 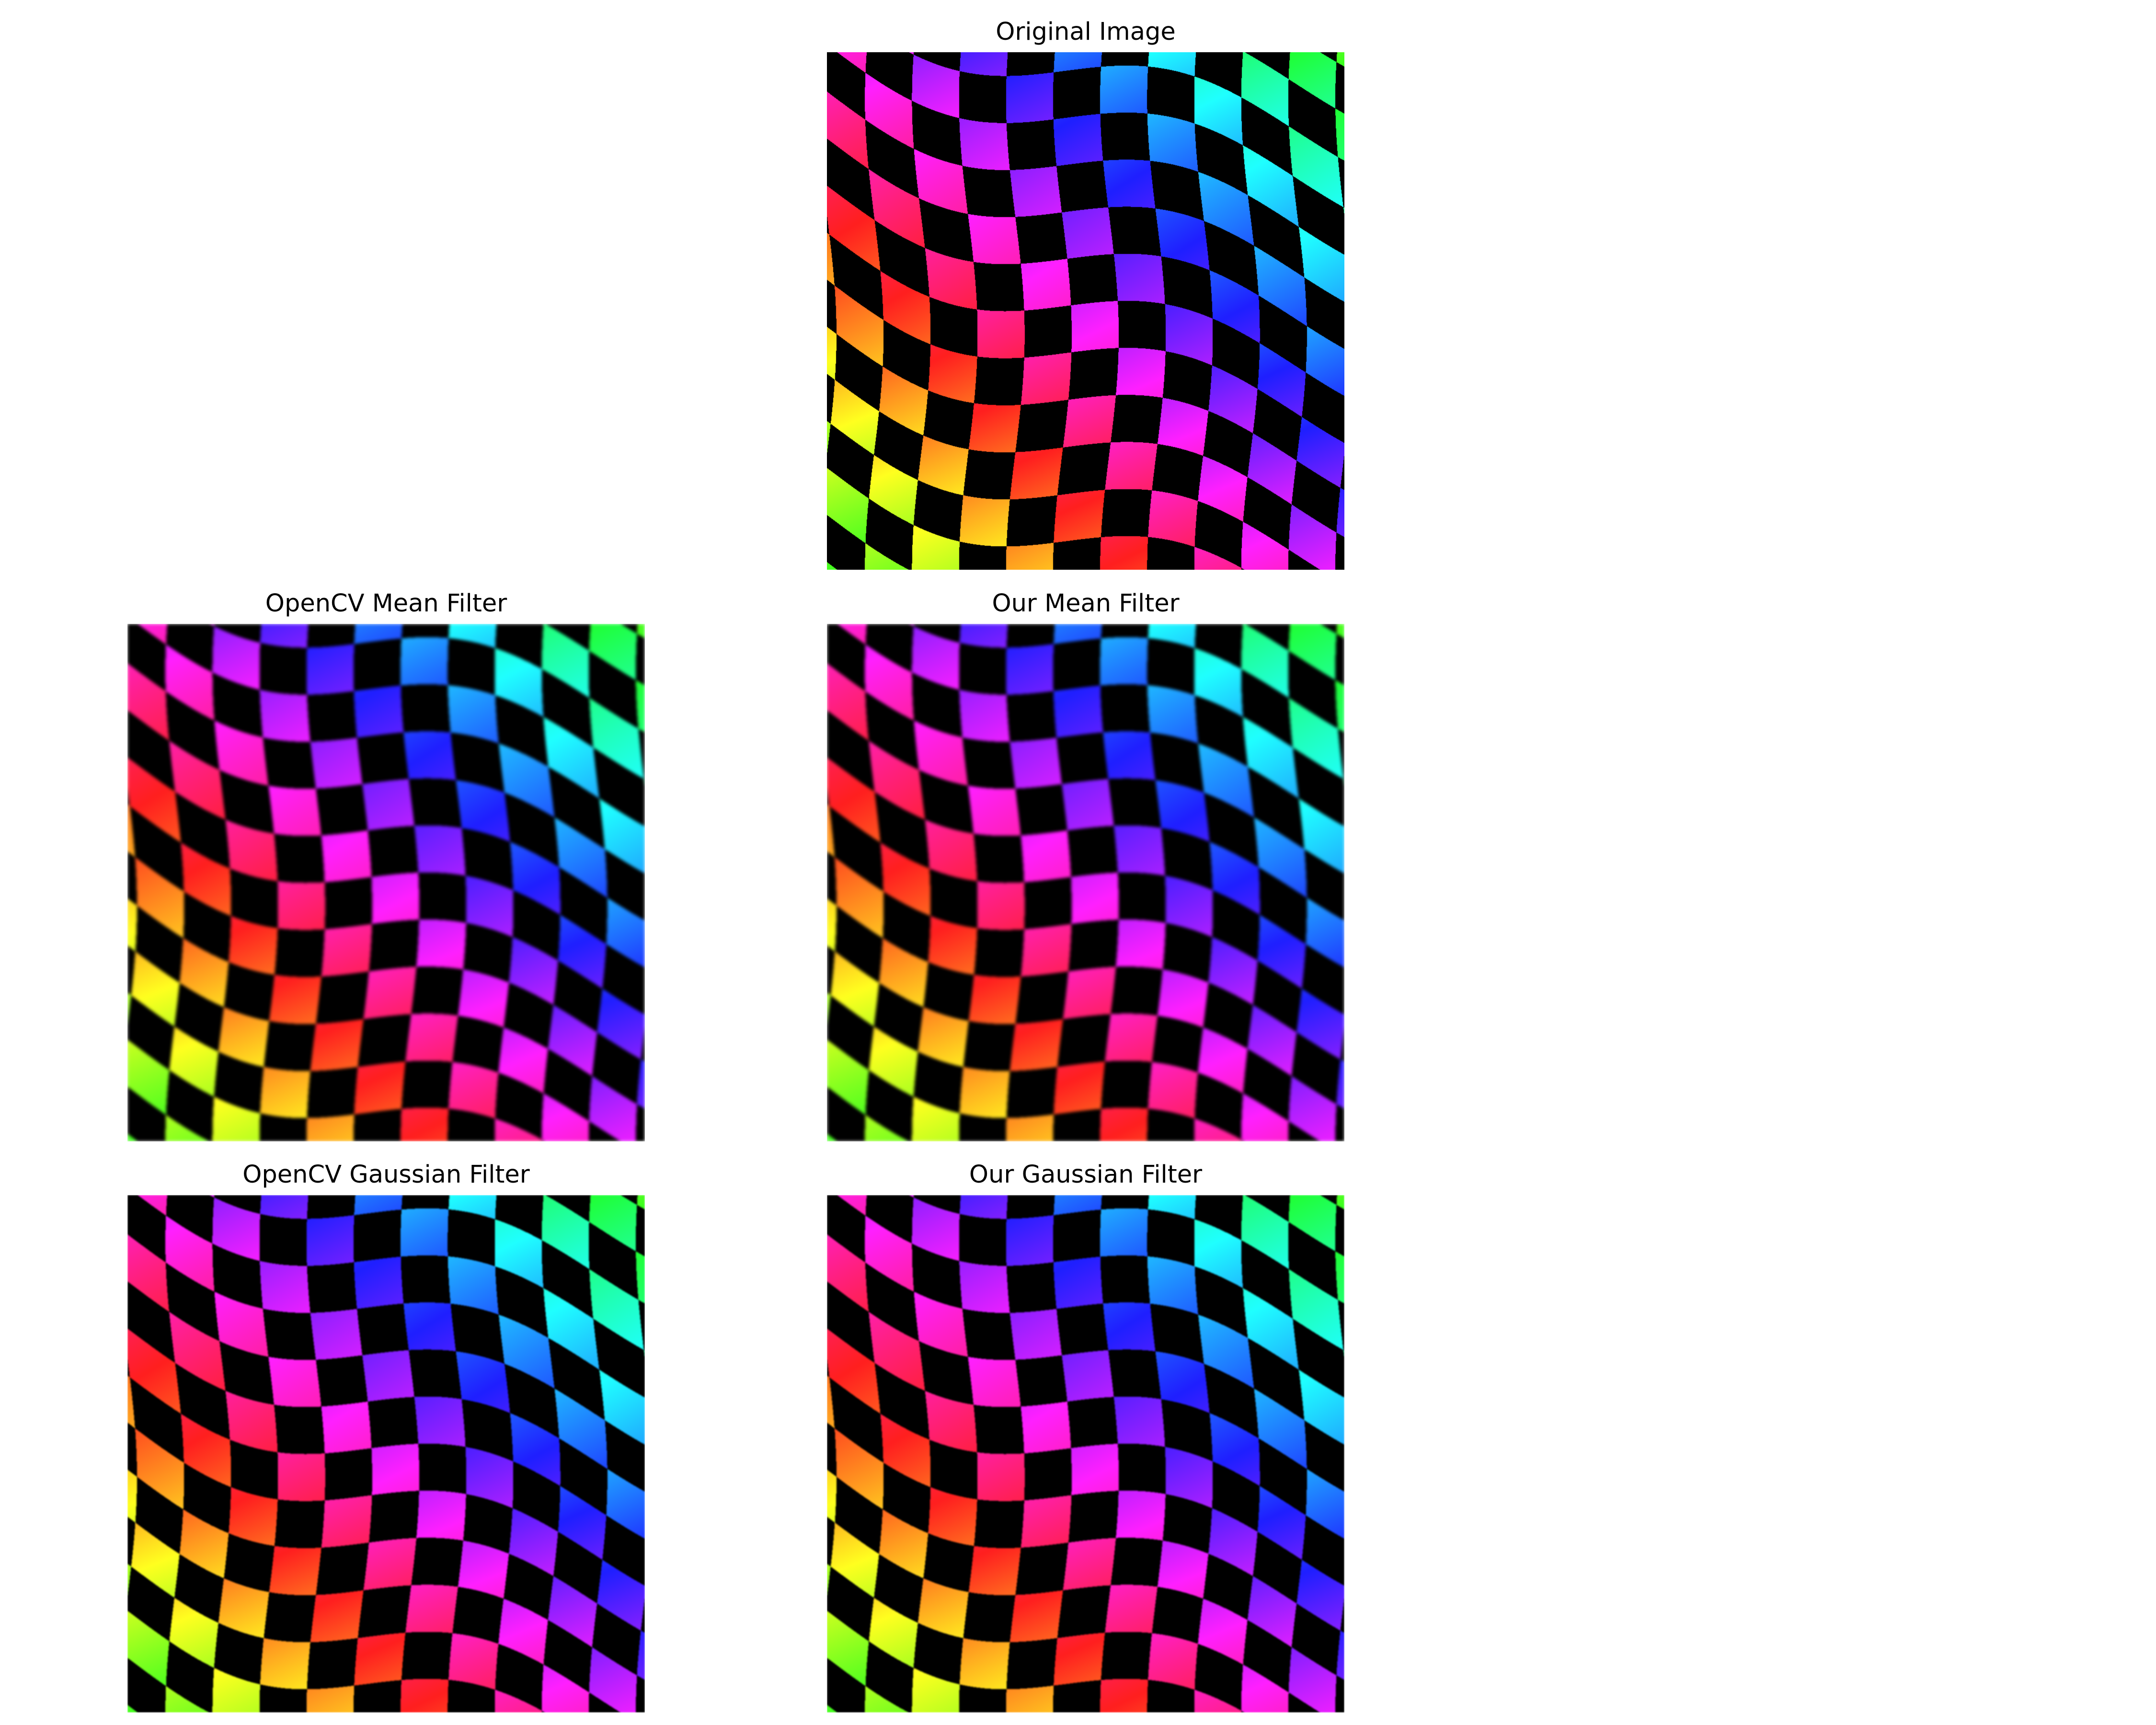 What do you see at coordinates (386, 1454) in the screenshot?
I see `opencv-gaussian-filtered-image` at bounding box center [386, 1454].